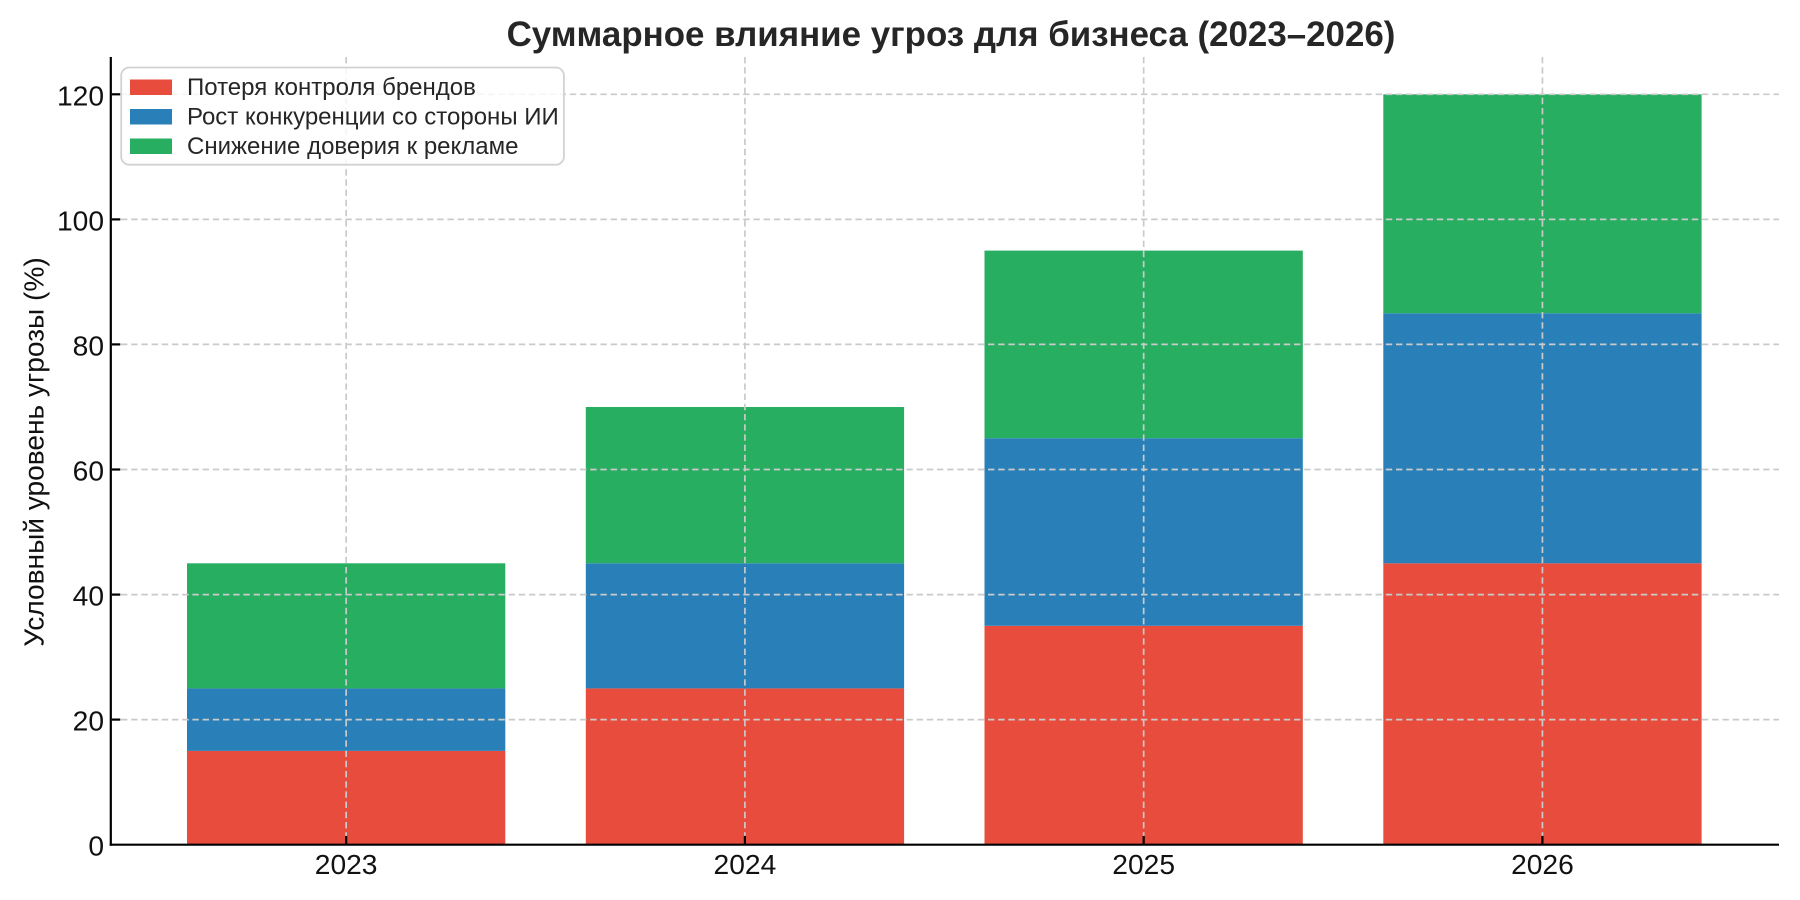 The image size is (1800, 900). I want to click on svg-text: 100, so click(80, 220).